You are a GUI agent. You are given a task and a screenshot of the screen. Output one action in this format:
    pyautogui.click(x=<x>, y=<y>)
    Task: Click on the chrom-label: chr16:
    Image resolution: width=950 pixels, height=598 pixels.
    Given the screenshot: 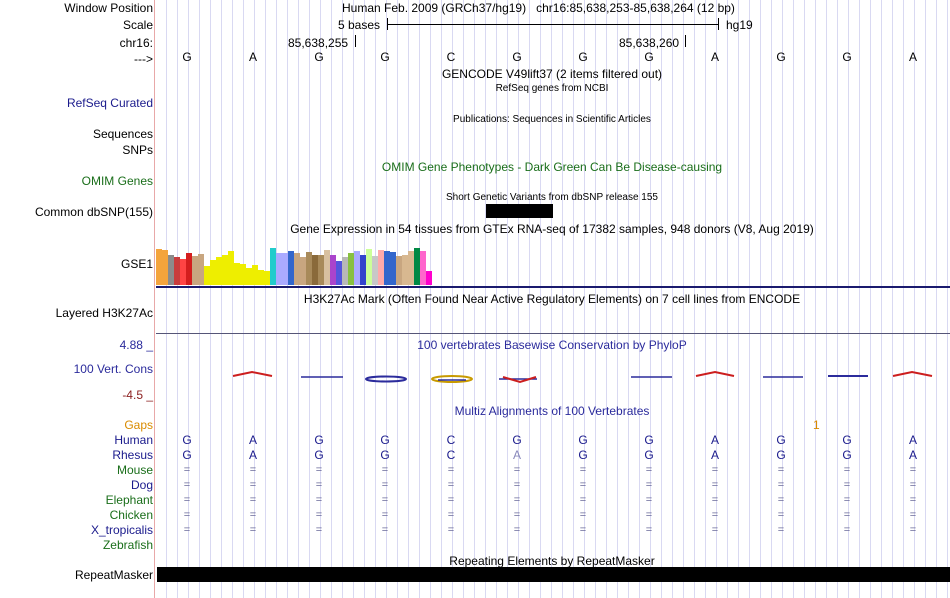 What is the action you would take?
    pyautogui.click(x=136, y=43)
    